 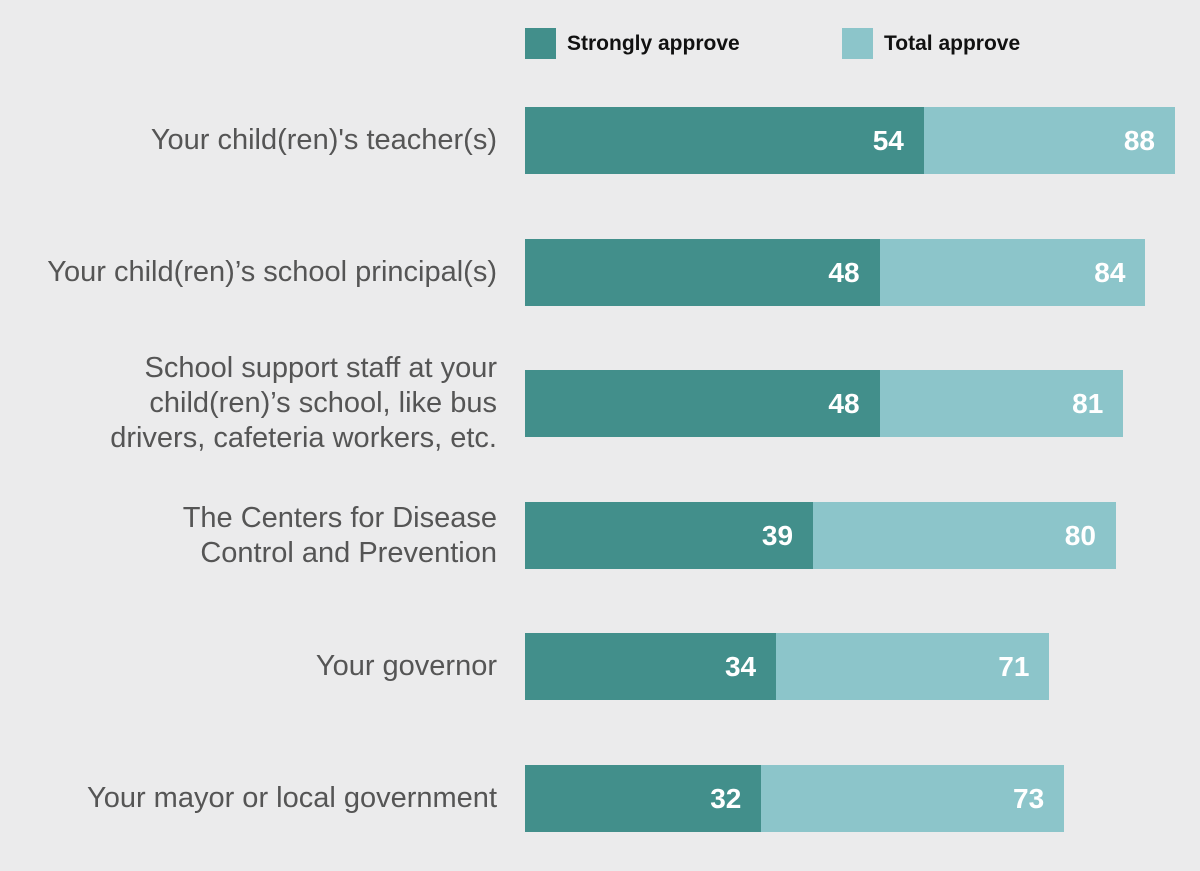 What do you see at coordinates (1139, 140) in the screenshot?
I see `data-label-total-approve: 88` at bounding box center [1139, 140].